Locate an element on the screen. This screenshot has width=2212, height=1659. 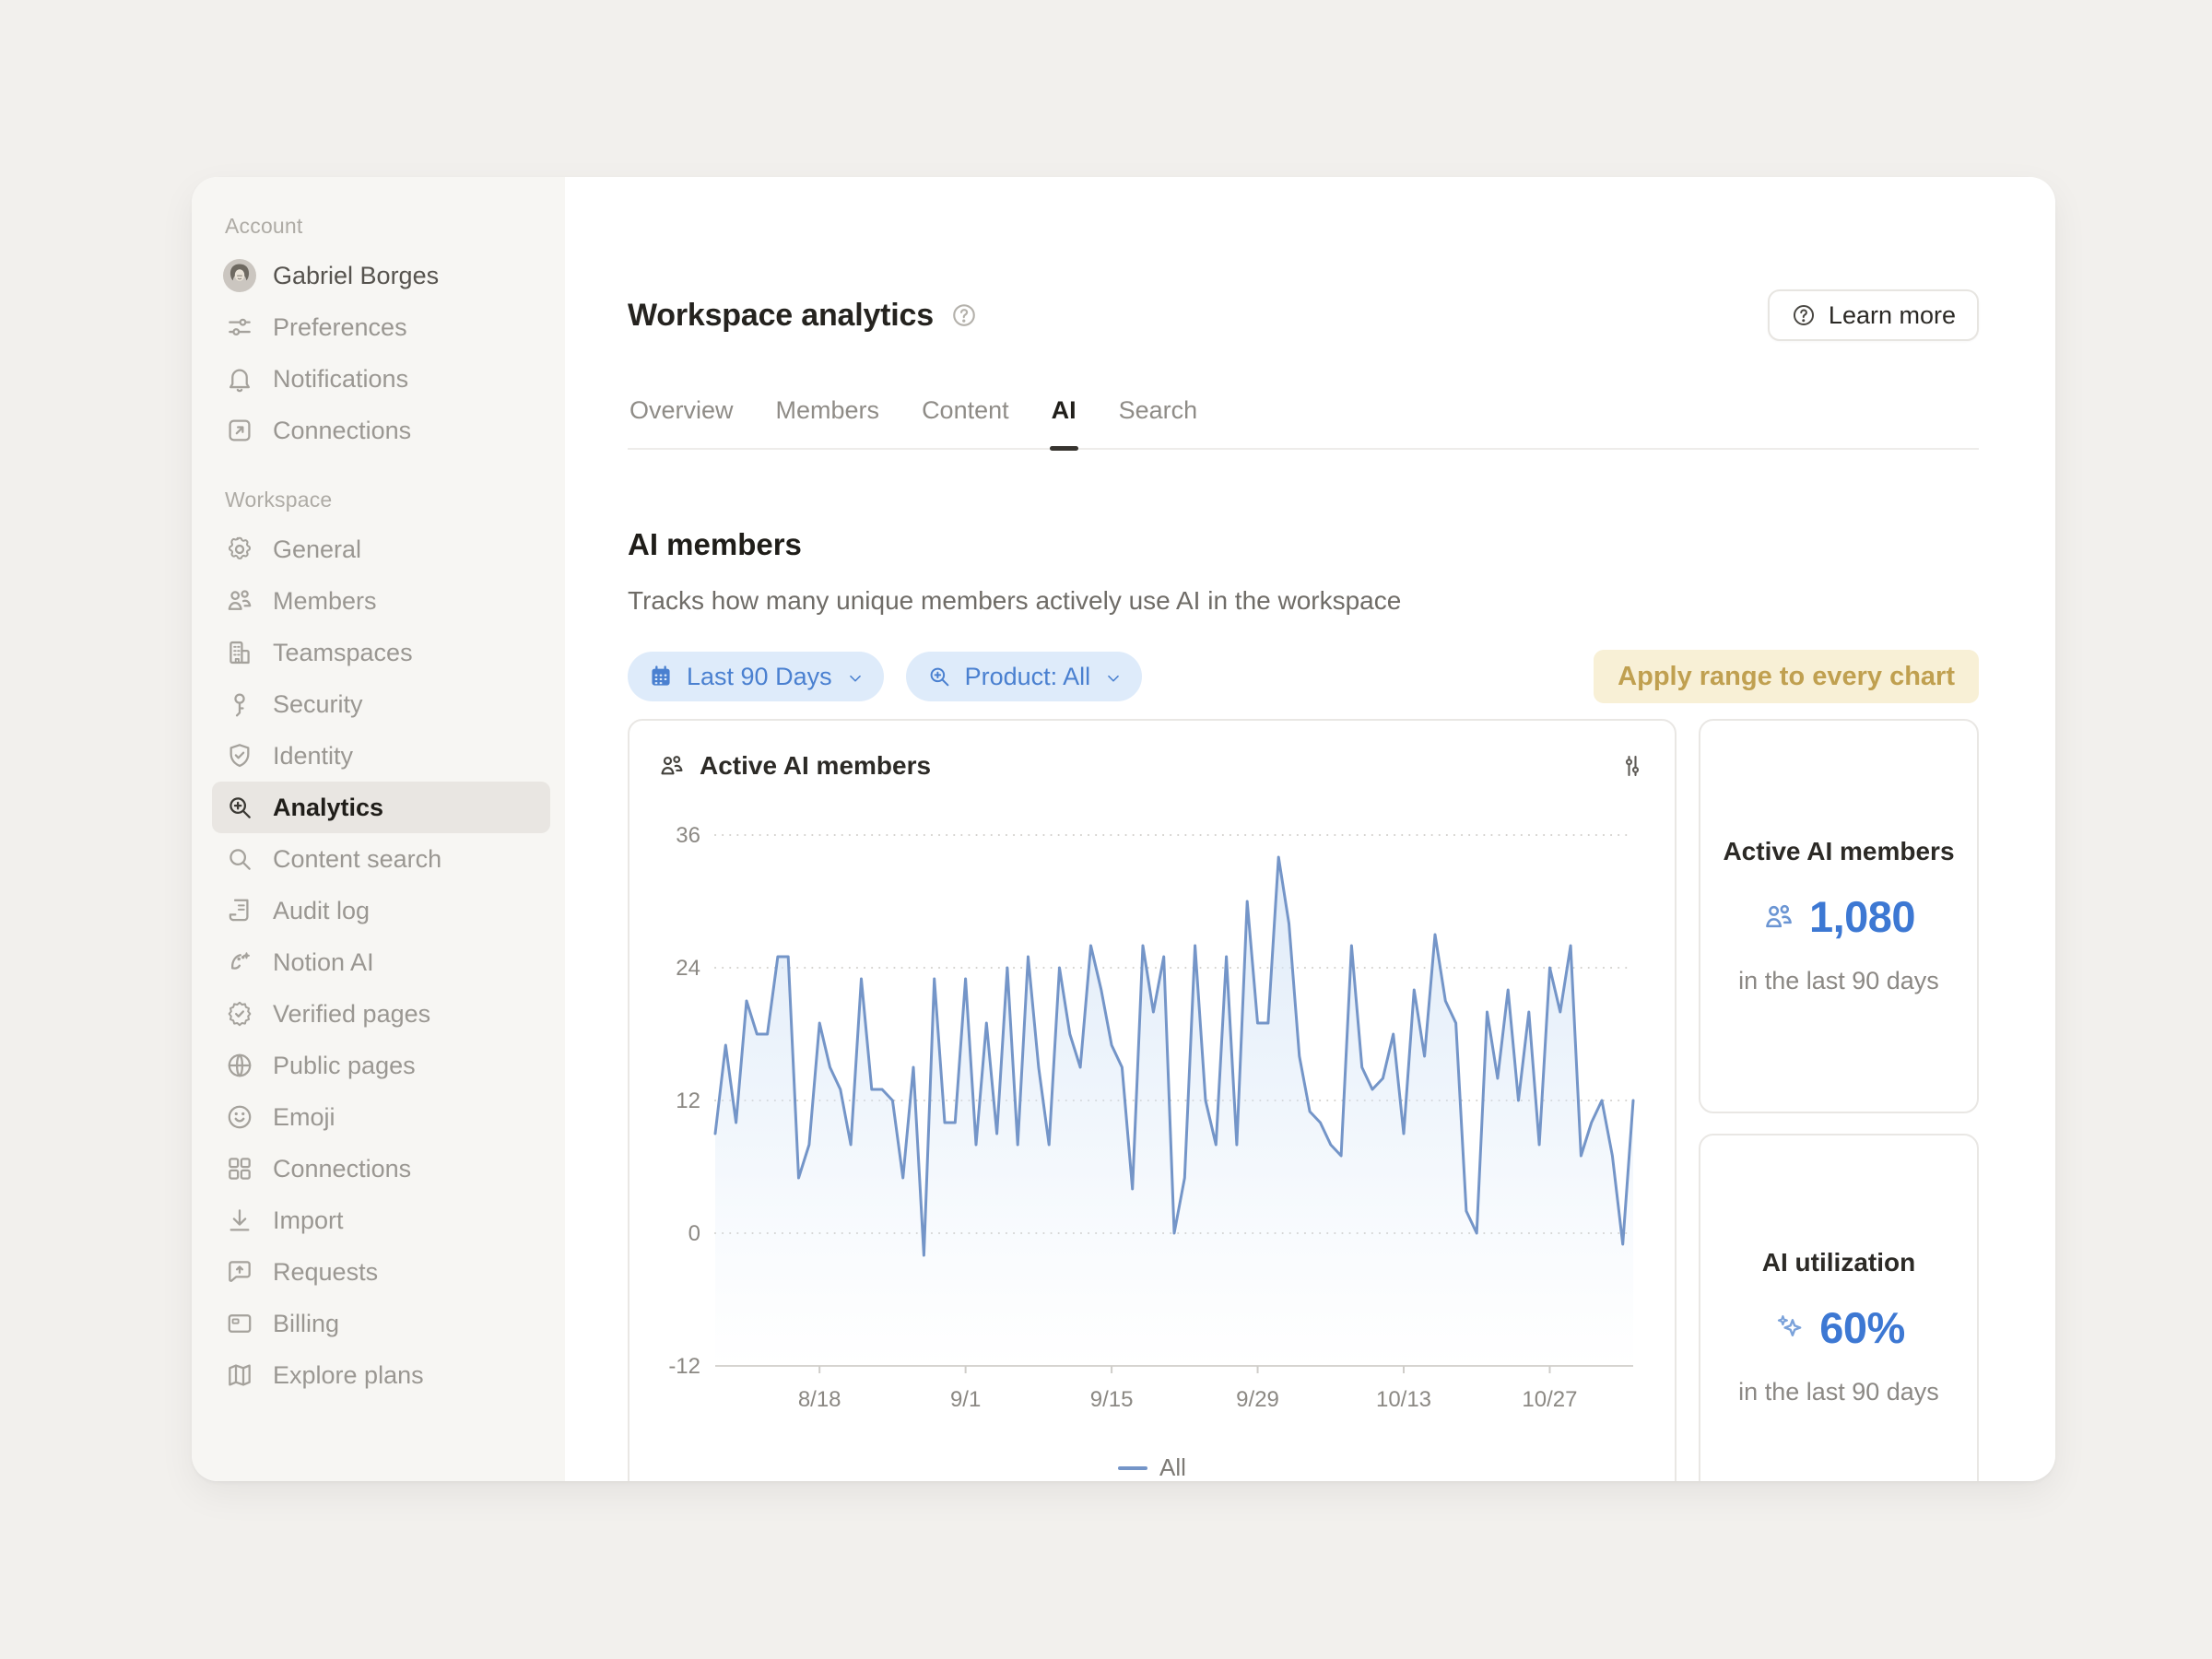
credit-card-icon is located at coordinates (239, 1323).